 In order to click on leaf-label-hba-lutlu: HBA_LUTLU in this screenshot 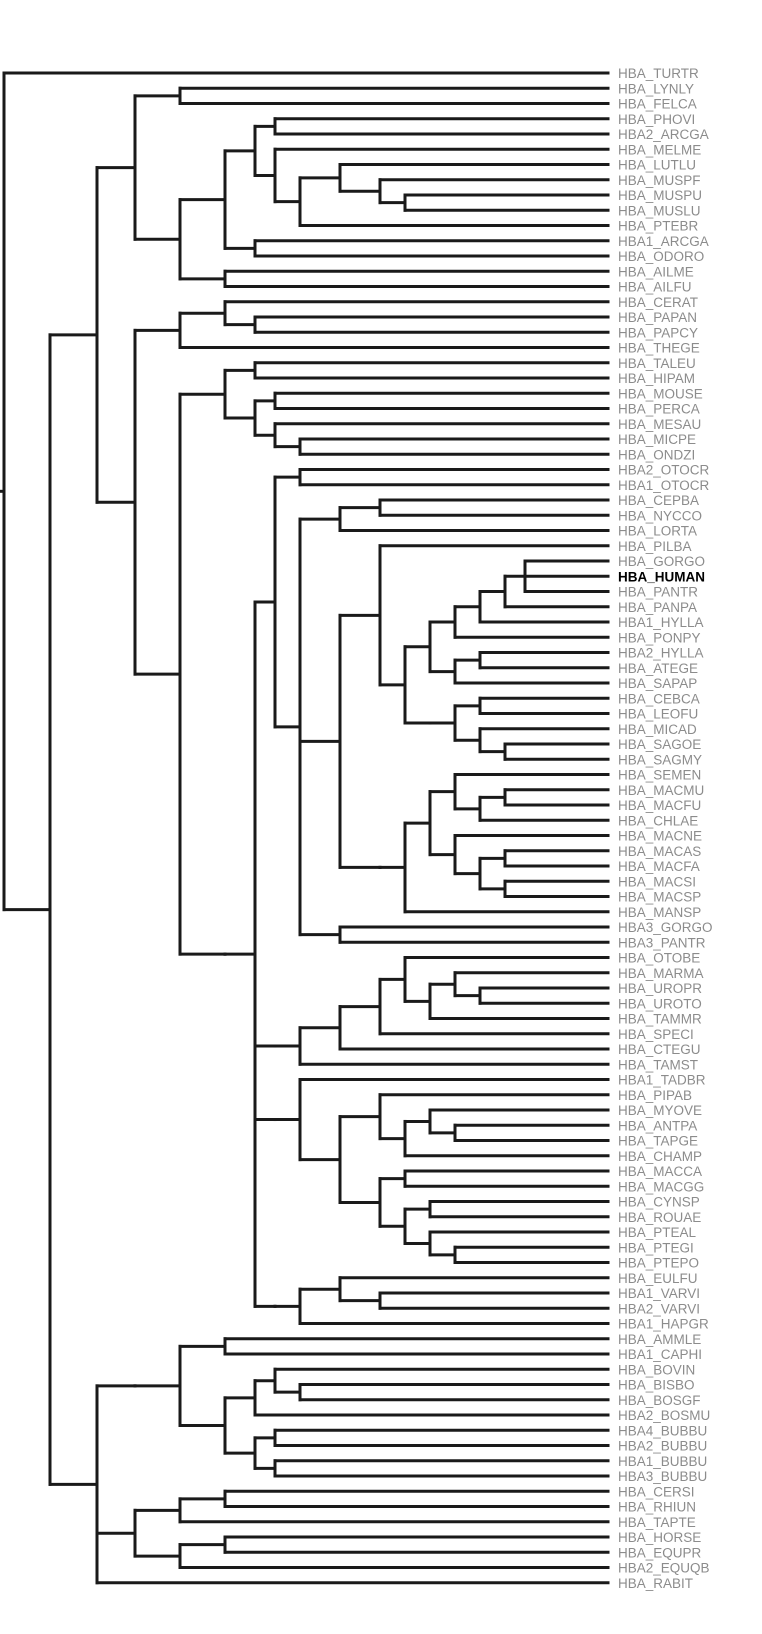, I will do `click(657, 165)`.